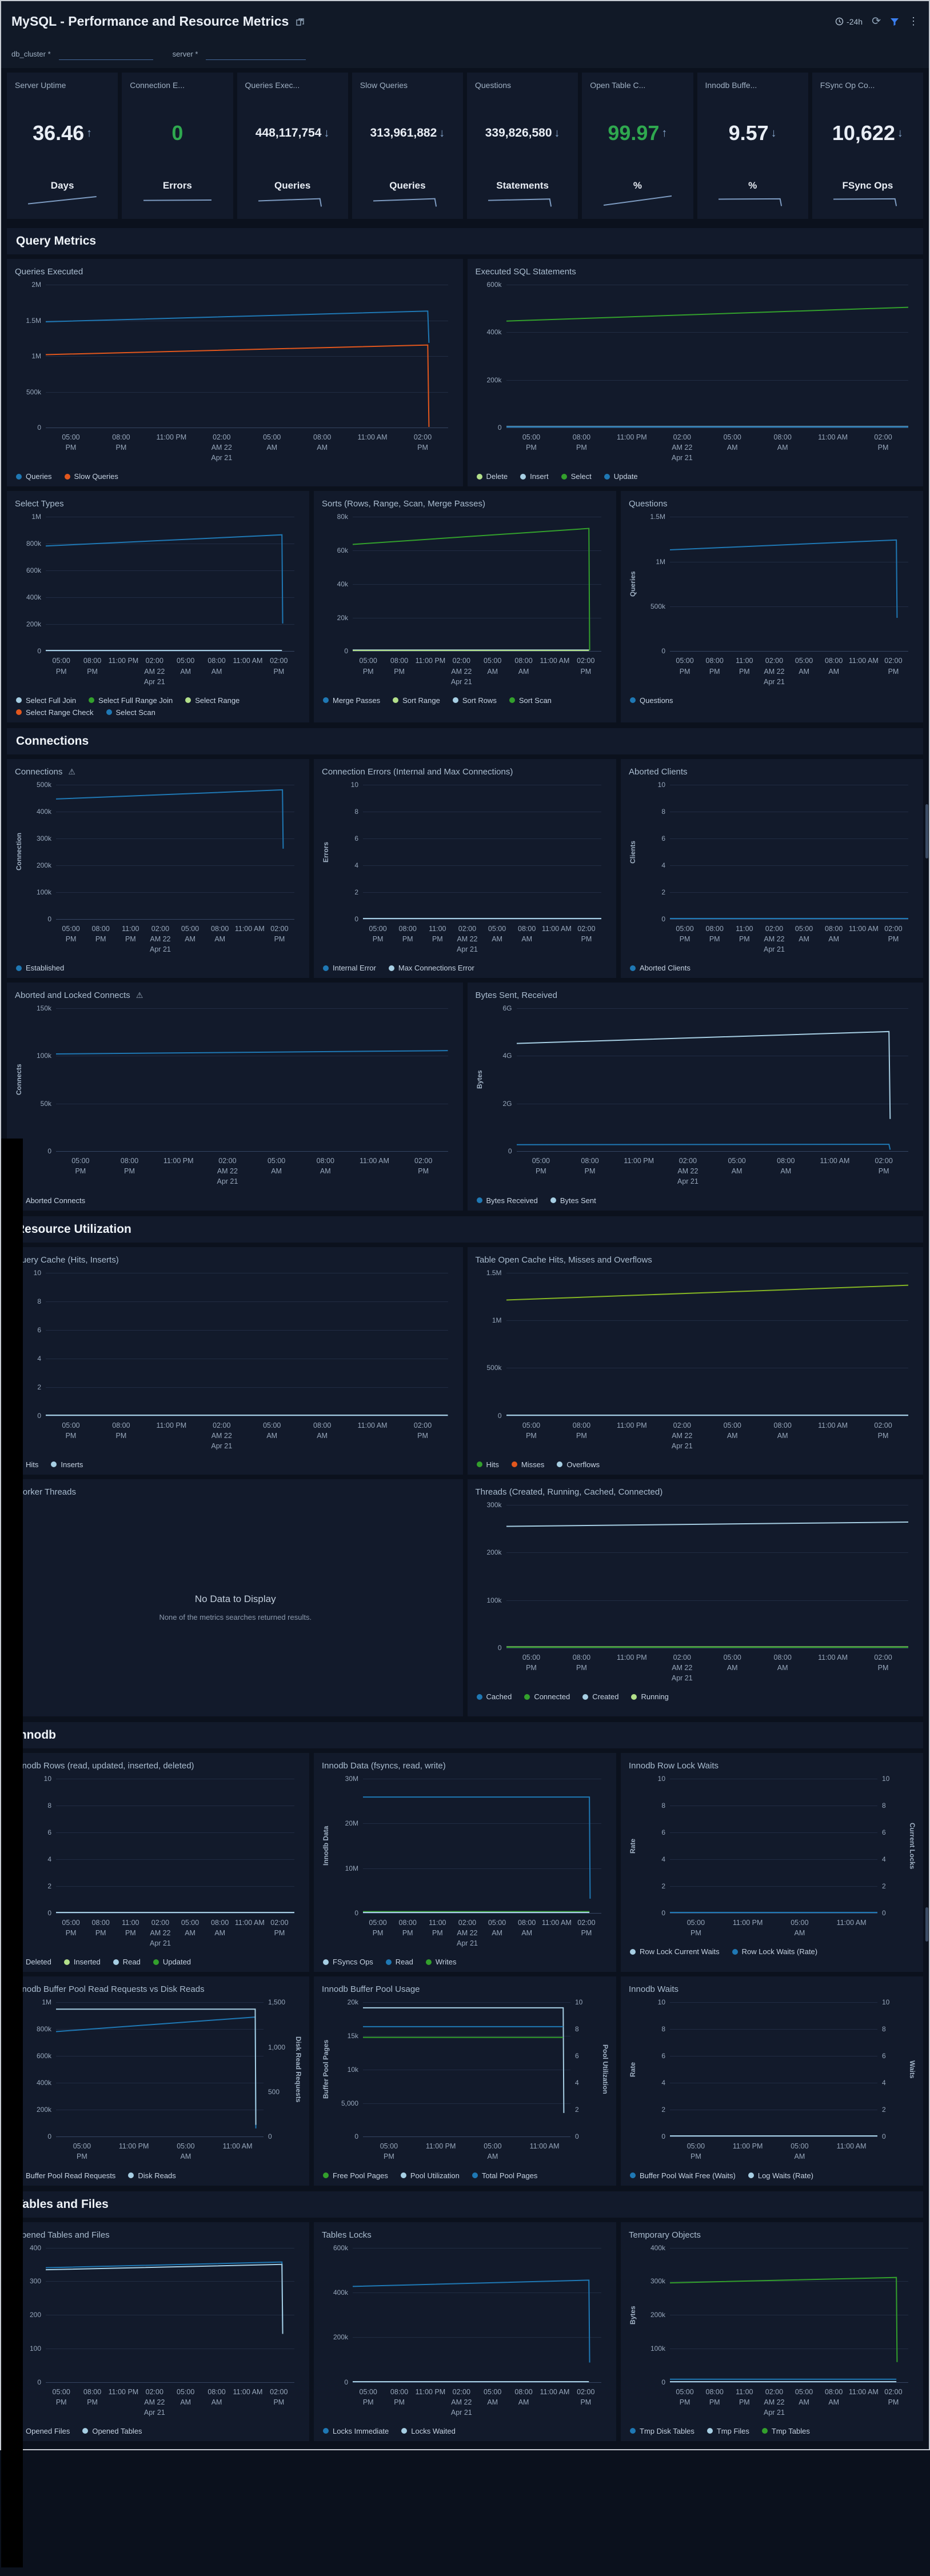 The width and height of the screenshot is (930, 2576). I want to click on legend-item: Row Lock Waits (Rate), so click(775, 1952).